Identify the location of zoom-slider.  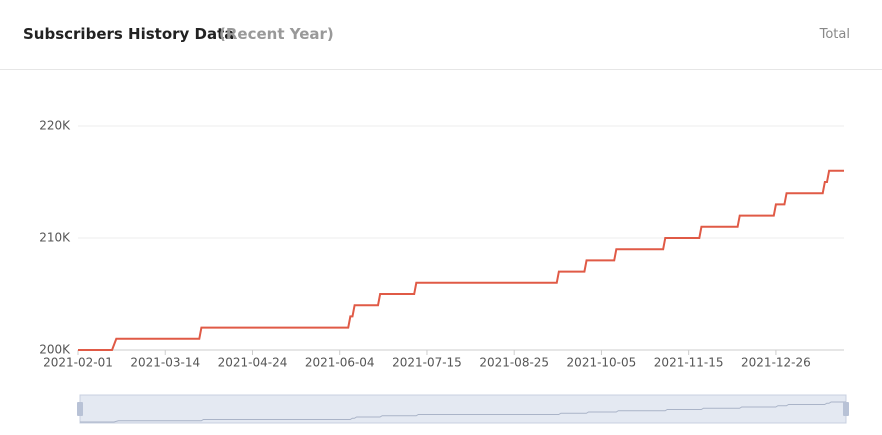
(463, 409).